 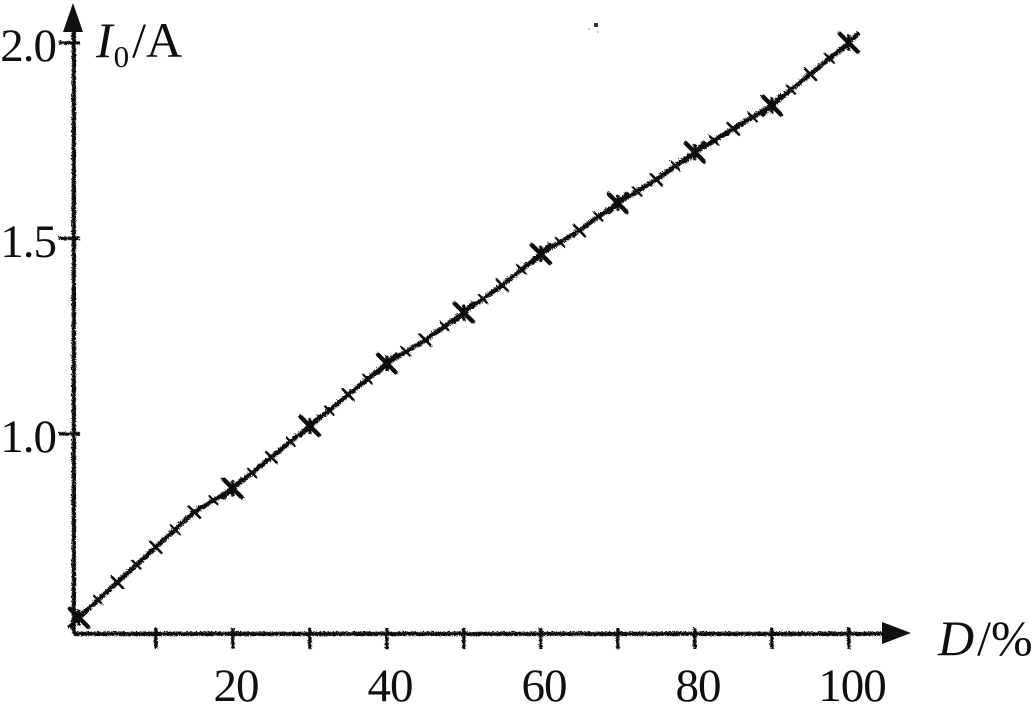 What do you see at coordinates (852, 684) in the screenshot?
I see `x-tick-label-100: 100` at bounding box center [852, 684].